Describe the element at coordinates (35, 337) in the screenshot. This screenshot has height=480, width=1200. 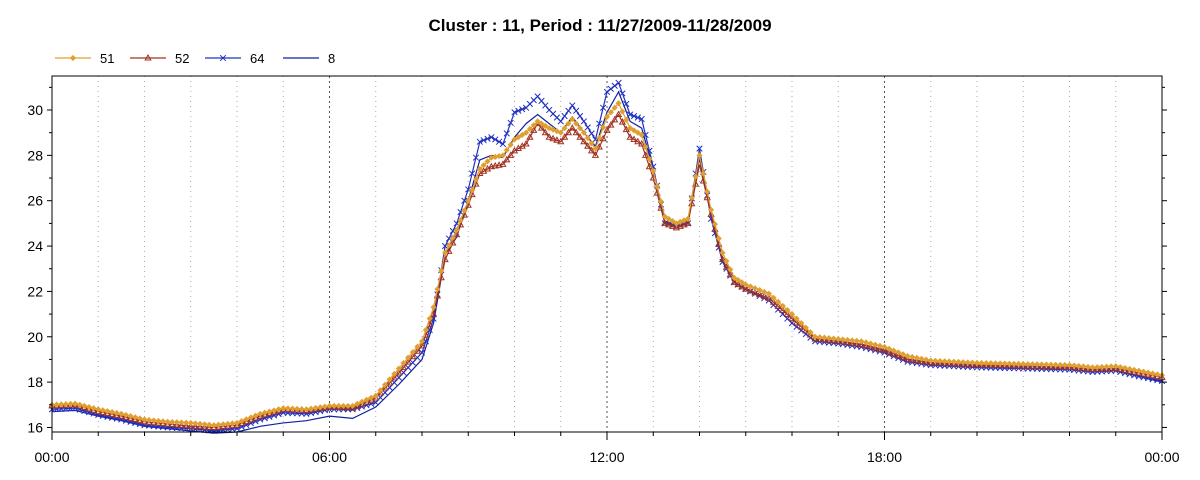
I see `y-tick-label: 20` at that location.